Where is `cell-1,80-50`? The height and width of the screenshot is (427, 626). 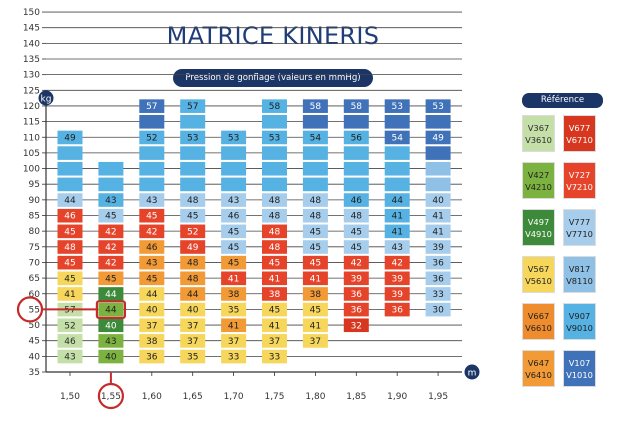
cell-1,80-50 is located at coordinates (315, 325).